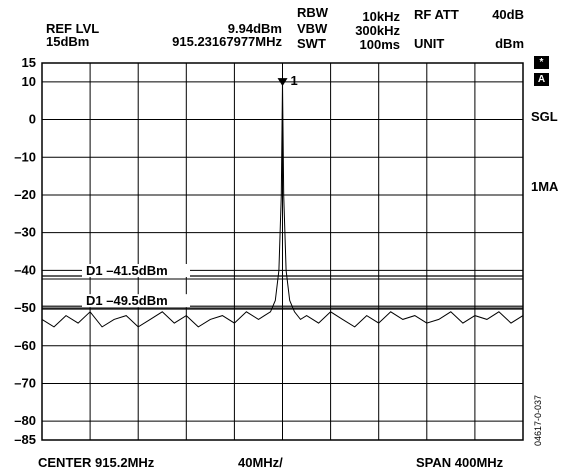 The height and width of the screenshot is (472, 565). Describe the element at coordinates (25, 156) in the screenshot. I see `y-tick-label: –10` at that location.